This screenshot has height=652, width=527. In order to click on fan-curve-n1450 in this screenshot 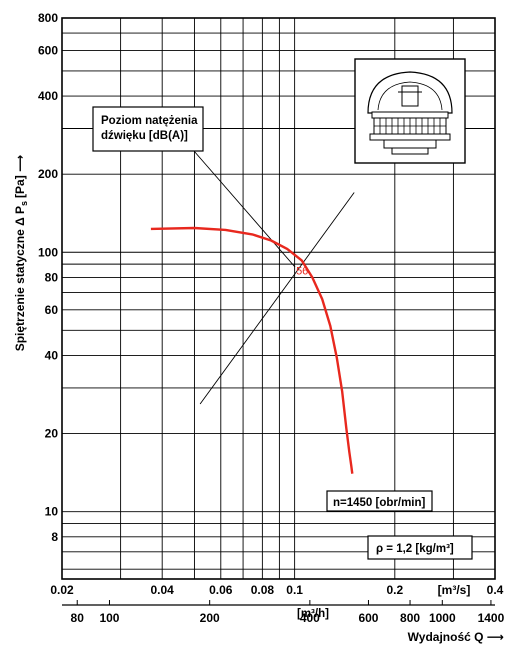, I will do `click(252, 350)`.